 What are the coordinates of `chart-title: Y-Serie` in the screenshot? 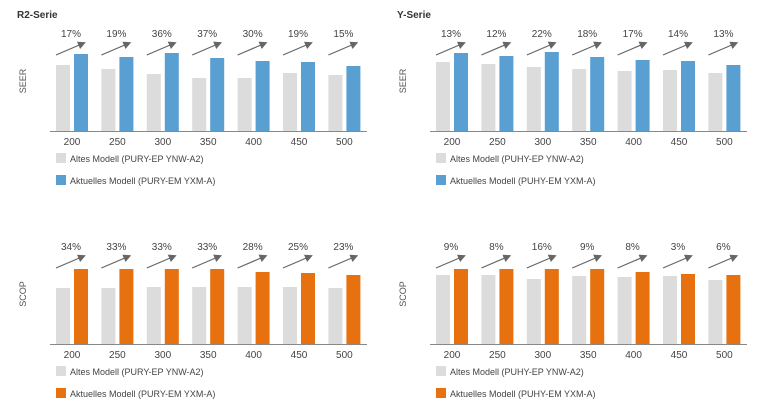 It's located at (414, 15).